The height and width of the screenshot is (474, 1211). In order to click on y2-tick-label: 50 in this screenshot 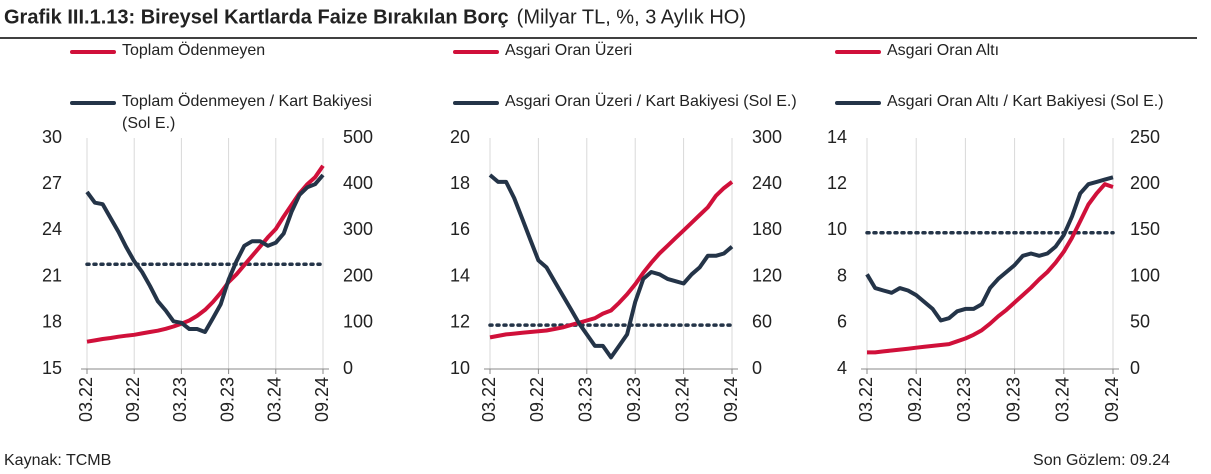, I will do `click(1140, 322)`.